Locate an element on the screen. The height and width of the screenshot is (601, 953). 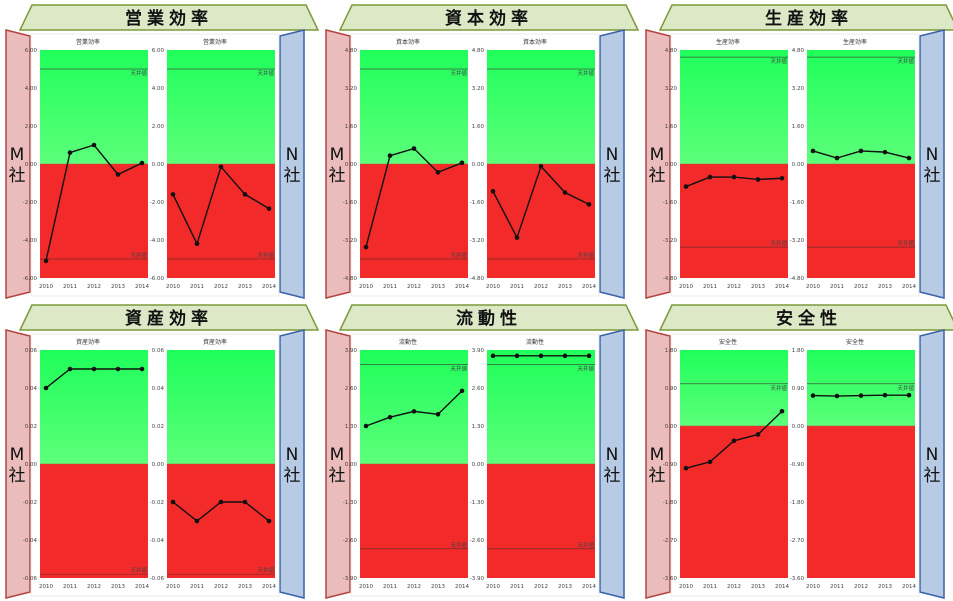
y-tick-label: -4.80 is located at coordinates (670, 279).